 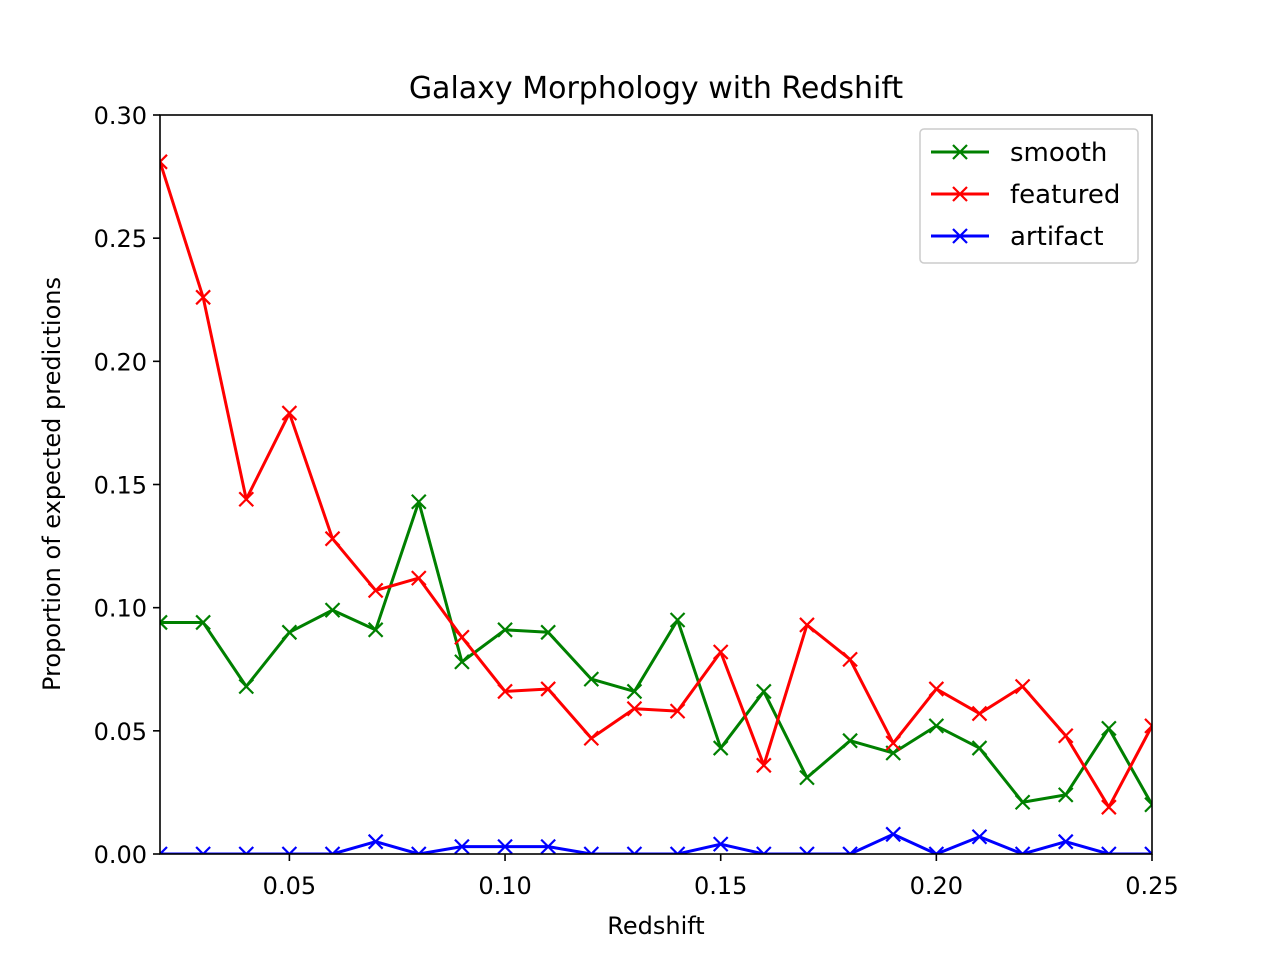 I want to click on legend-marker-featured, so click(x=960, y=194).